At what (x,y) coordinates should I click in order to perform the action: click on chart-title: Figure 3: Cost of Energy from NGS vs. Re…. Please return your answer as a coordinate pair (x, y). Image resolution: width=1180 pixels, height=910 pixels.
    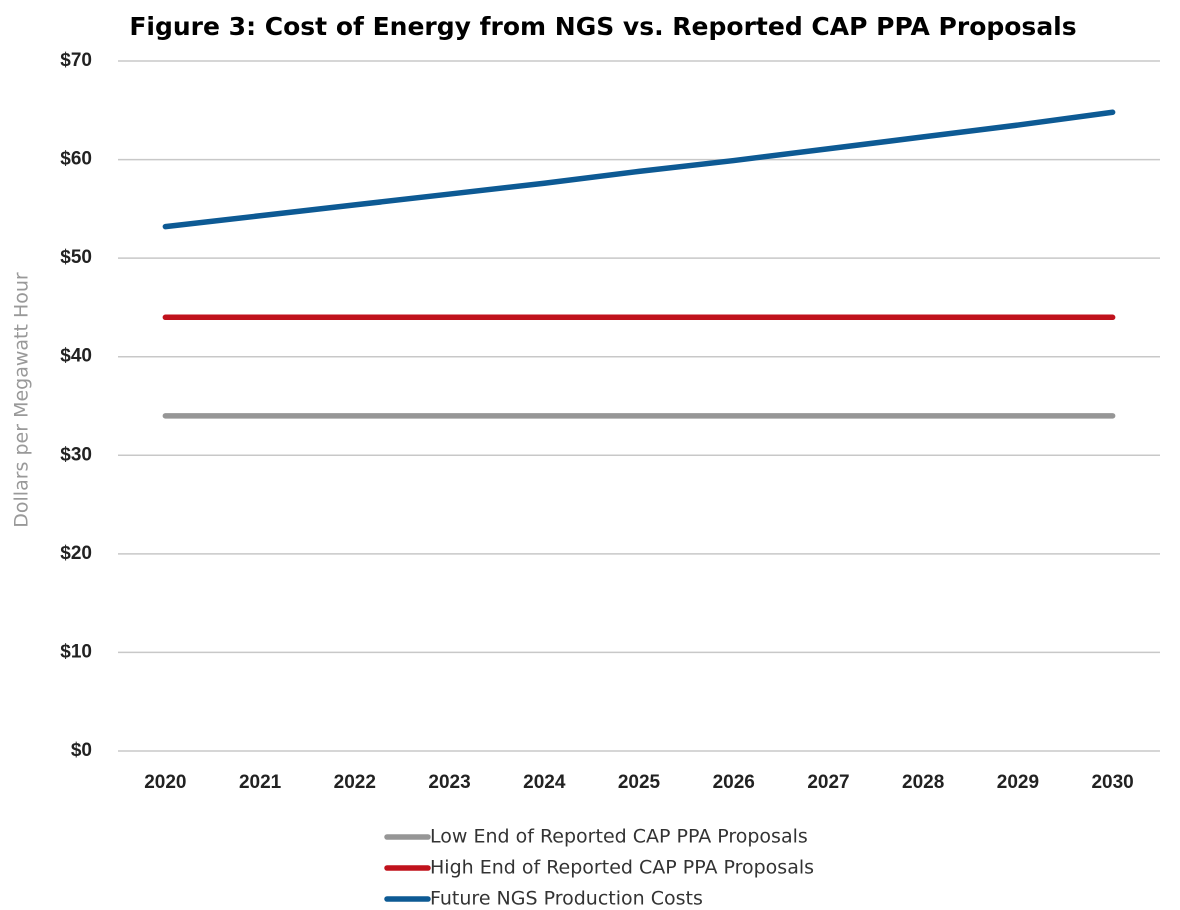
    Looking at the image, I should click on (602, 26).